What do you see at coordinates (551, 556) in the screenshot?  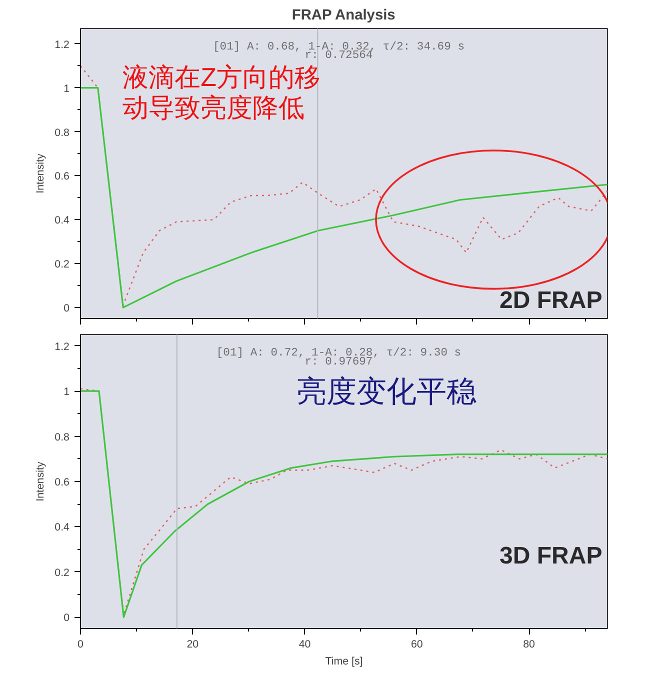 I see `annotation: 3D FRAP` at bounding box center [551, 556].